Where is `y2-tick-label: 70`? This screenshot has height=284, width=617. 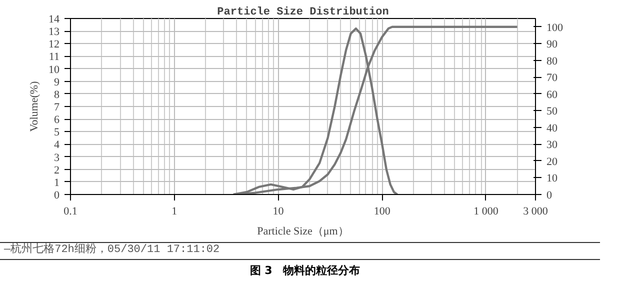
y2-tick-label: 70 is located at coordinates (552, 78).